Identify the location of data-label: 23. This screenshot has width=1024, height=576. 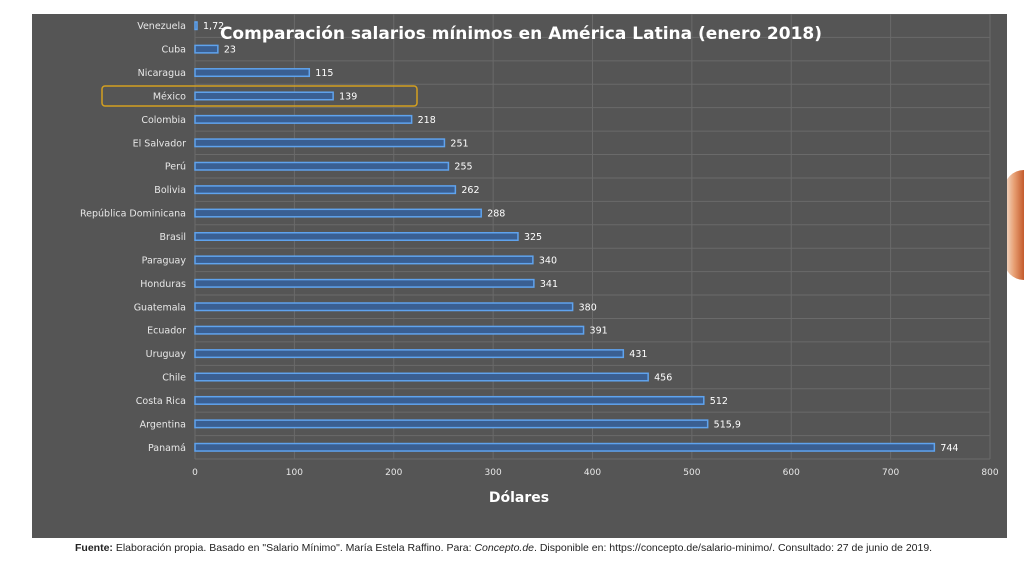
(230, 50).